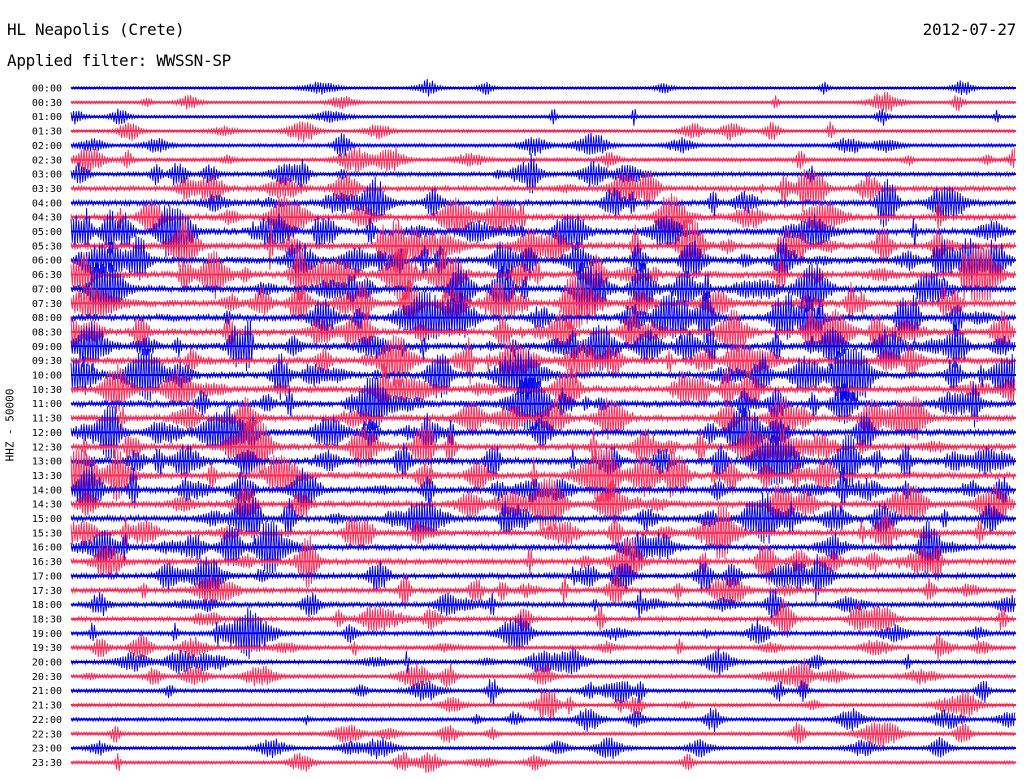 The width and height of the screenshot is (1024, 780). Describe the element at coordinates (47, 347) in the screenshot. I see `row-time-label: 09:00` at that location.